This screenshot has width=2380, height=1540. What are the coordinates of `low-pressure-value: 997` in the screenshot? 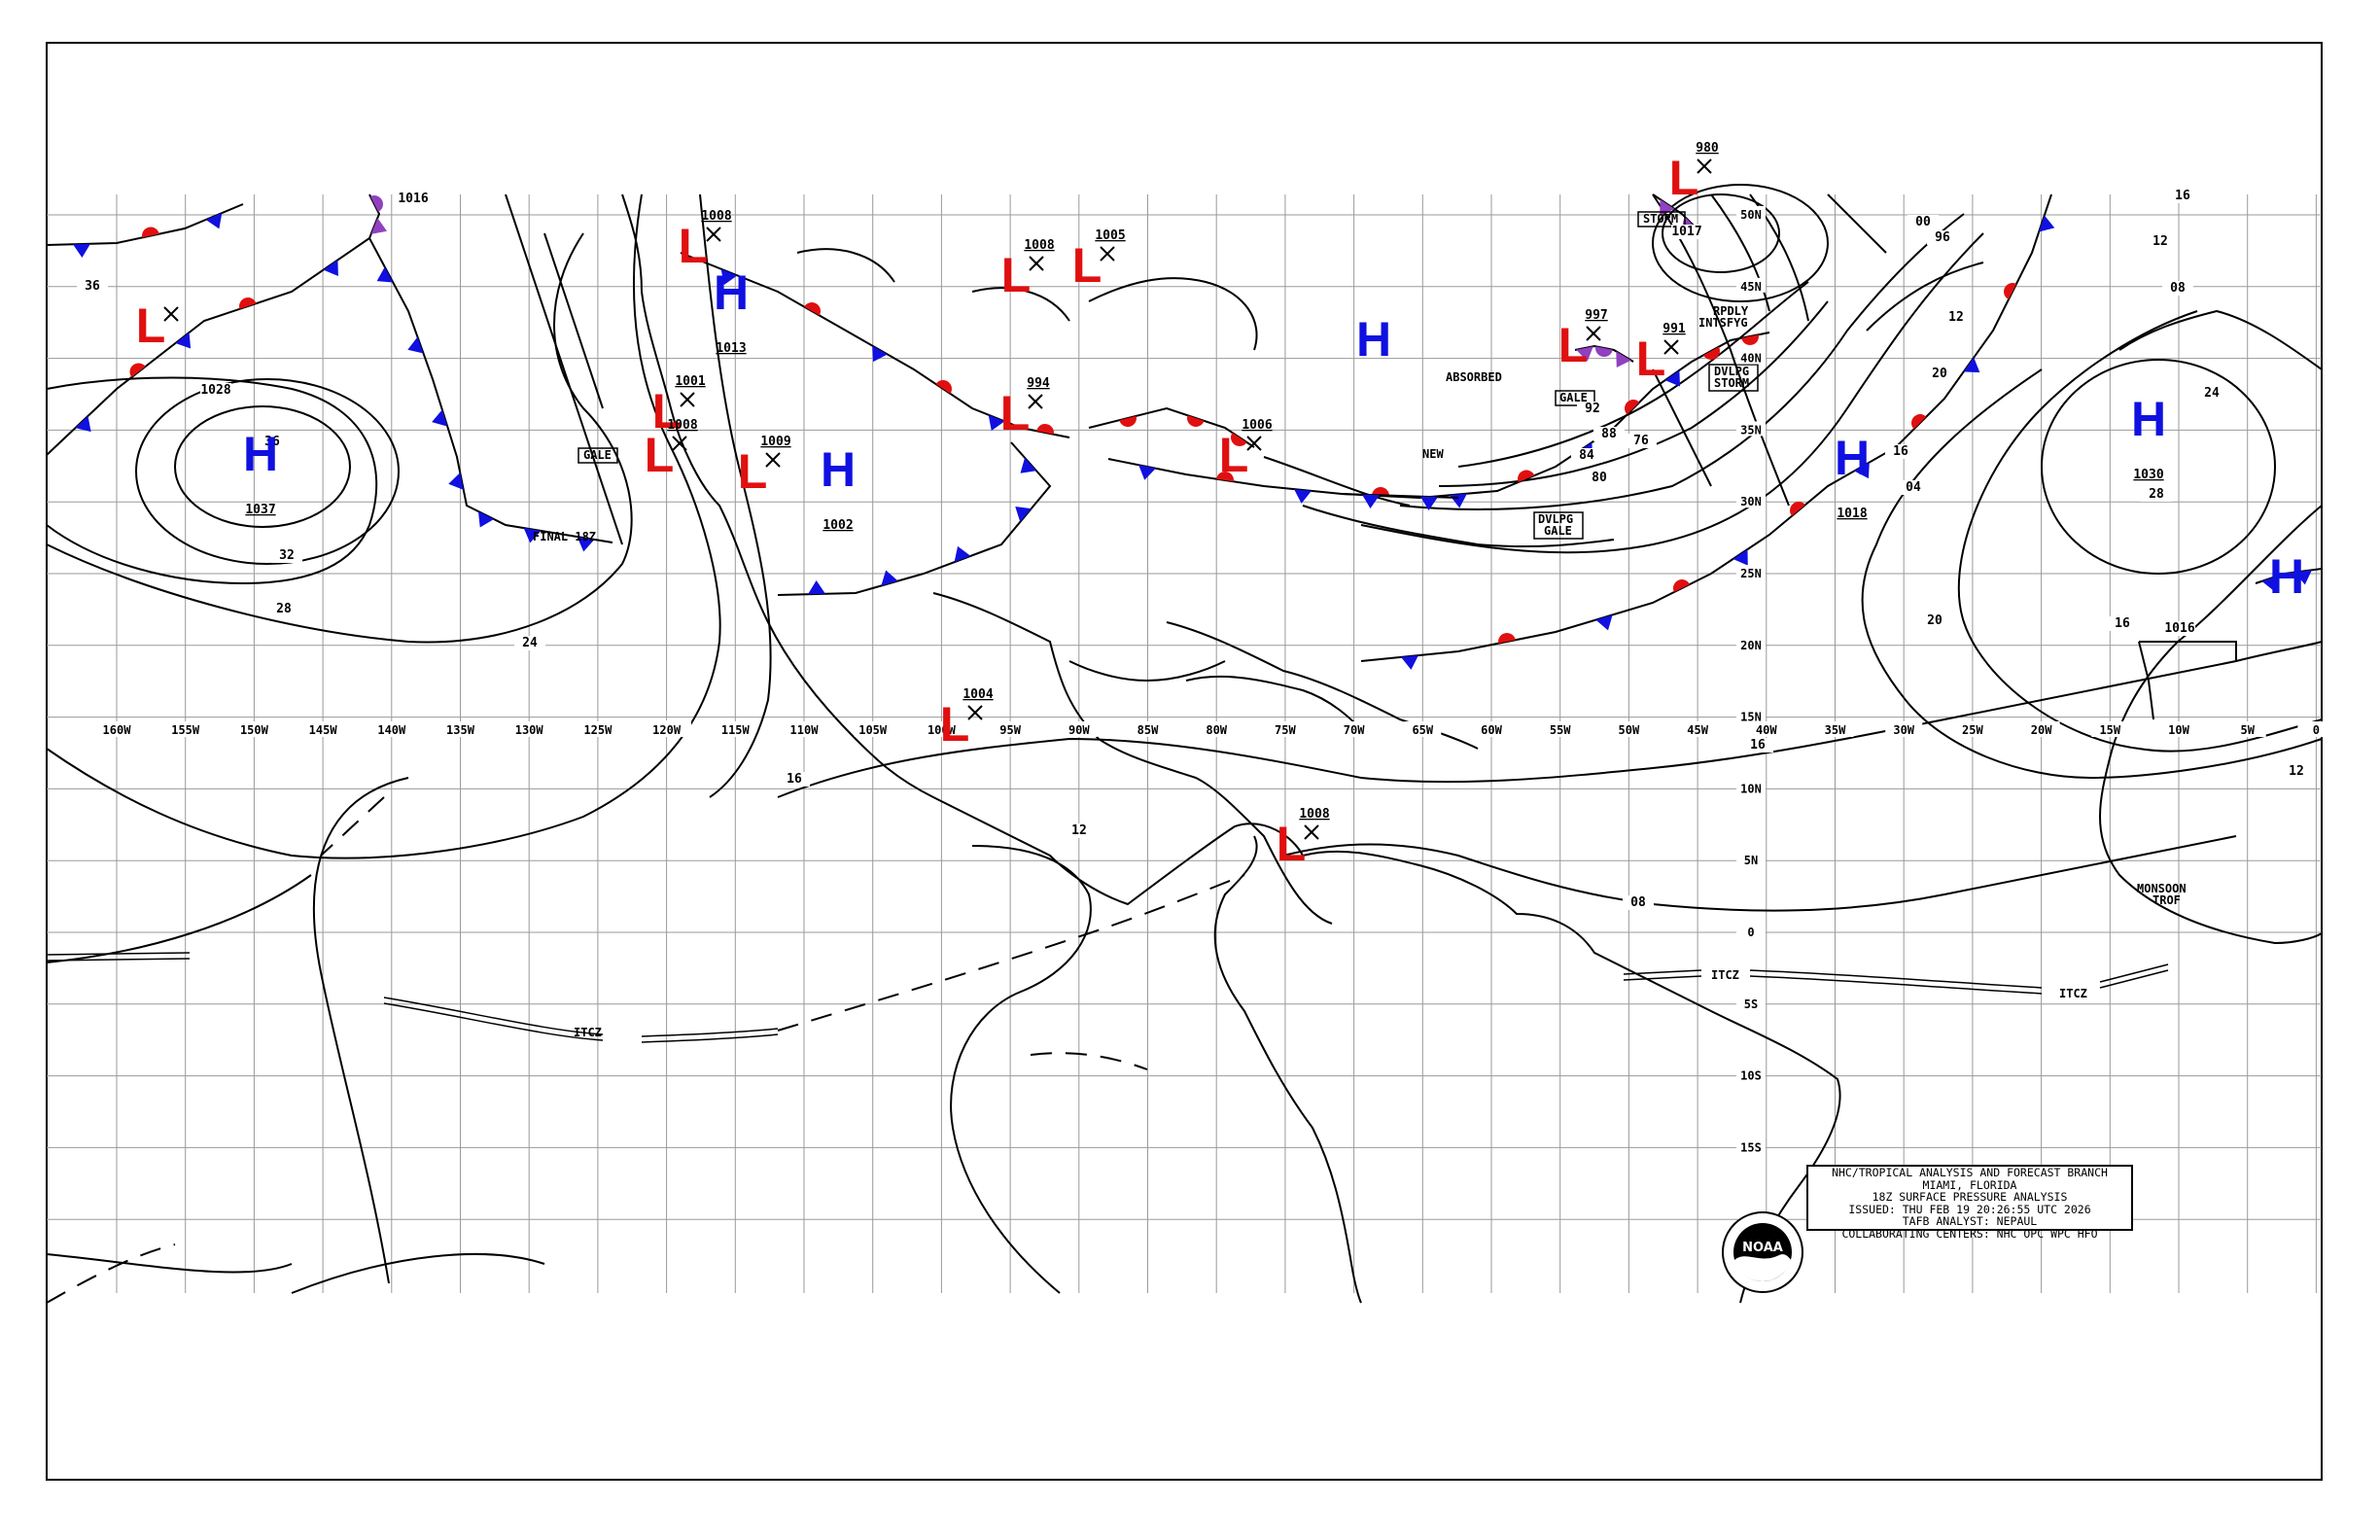 It's located at (1596, 315).